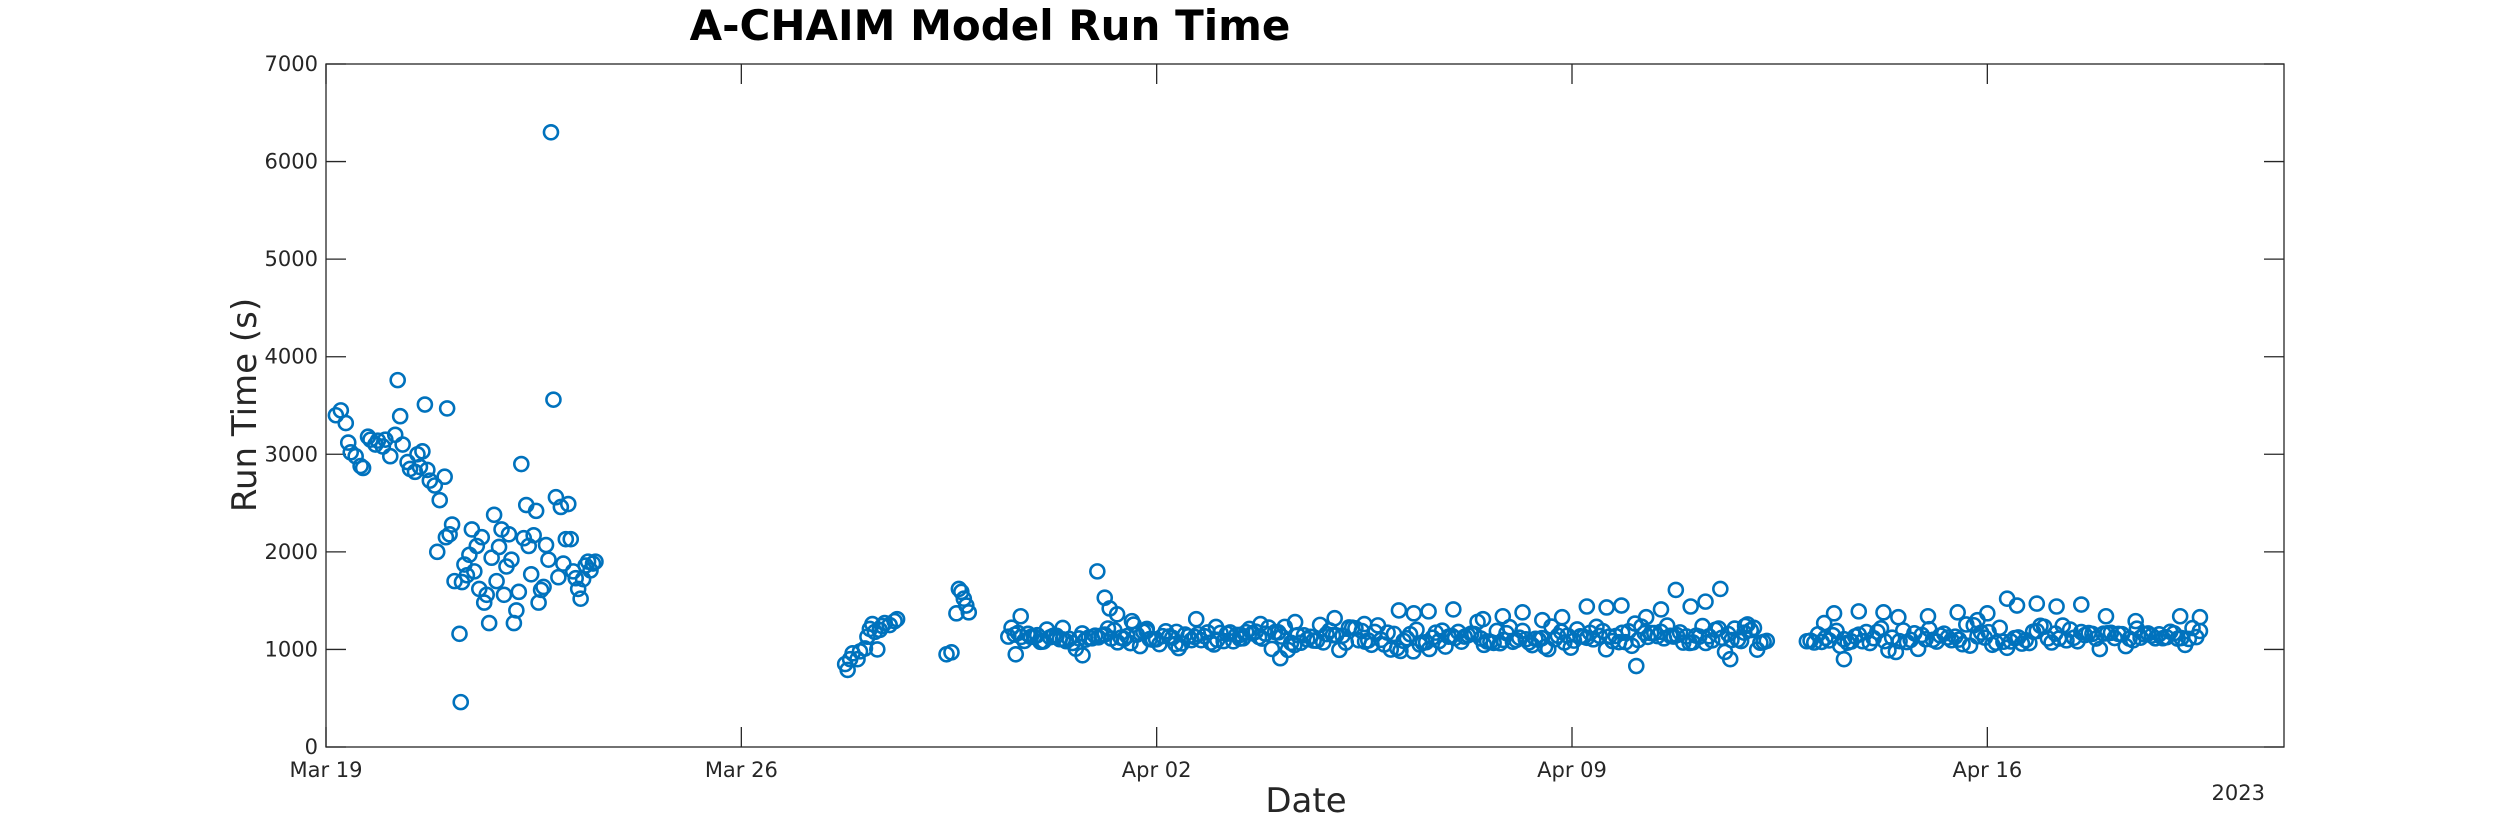 The width and height of the screenshot is (2500, 833). What do you see at coordinates (245, 405) in the screenshot?
I see `y-axis-label: Run Time (s)` at bounding box center [245, 405].